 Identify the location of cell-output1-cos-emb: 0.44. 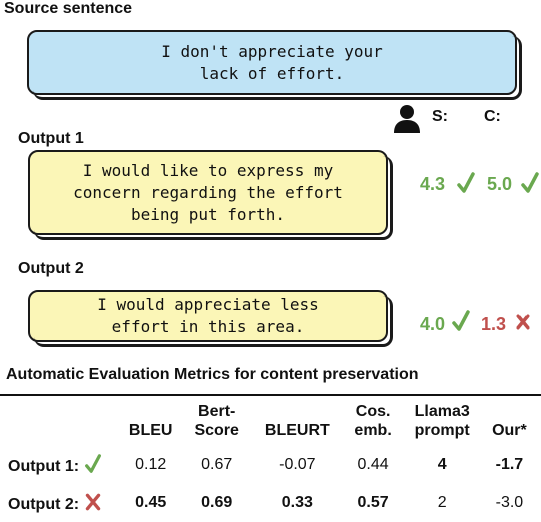
(373, 464).